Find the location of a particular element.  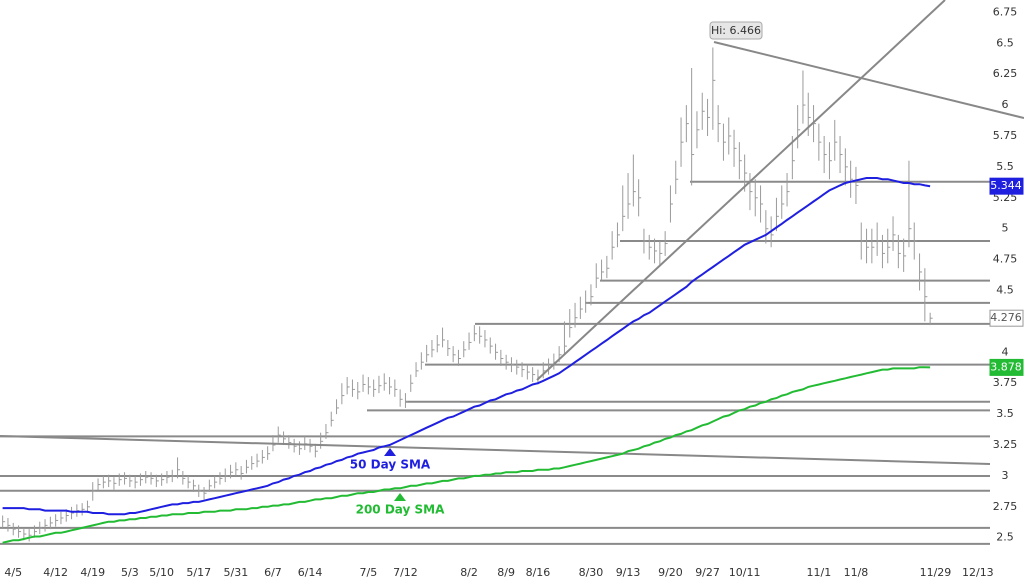

x-tick-label: 5/31 is located at coordinates (235, 572).